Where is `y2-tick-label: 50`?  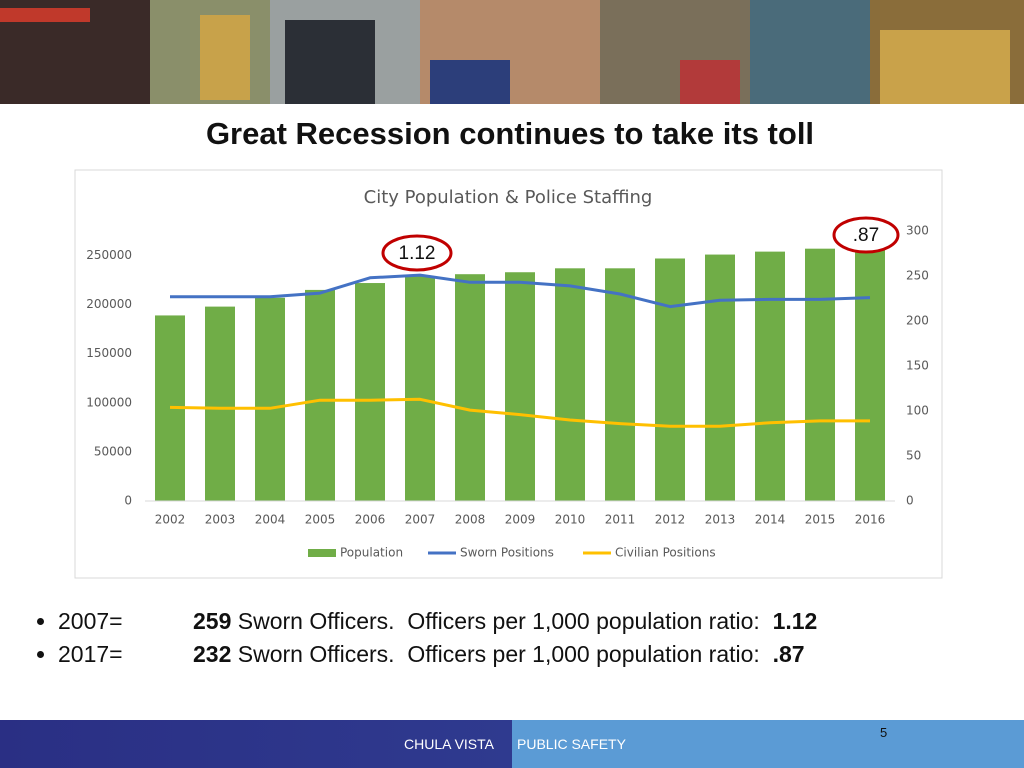
y2-tick-label: 50 is located at coordinates (913, 456).